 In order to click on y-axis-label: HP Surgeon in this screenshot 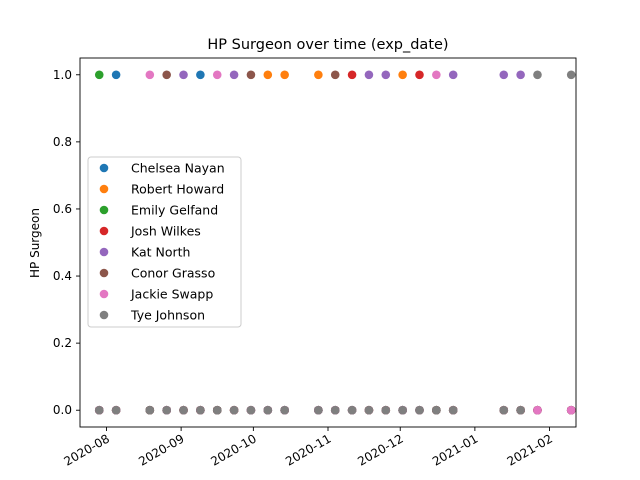, I will do `click(35, 243)`.